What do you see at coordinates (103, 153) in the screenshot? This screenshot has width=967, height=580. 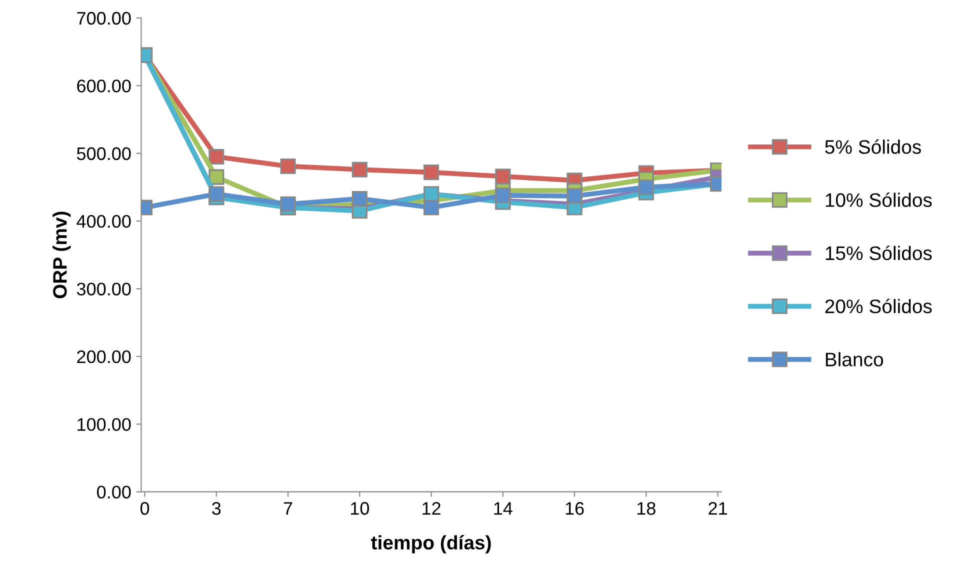 I see `y-tick-label: 500.00` at bounding box center [103, 153].